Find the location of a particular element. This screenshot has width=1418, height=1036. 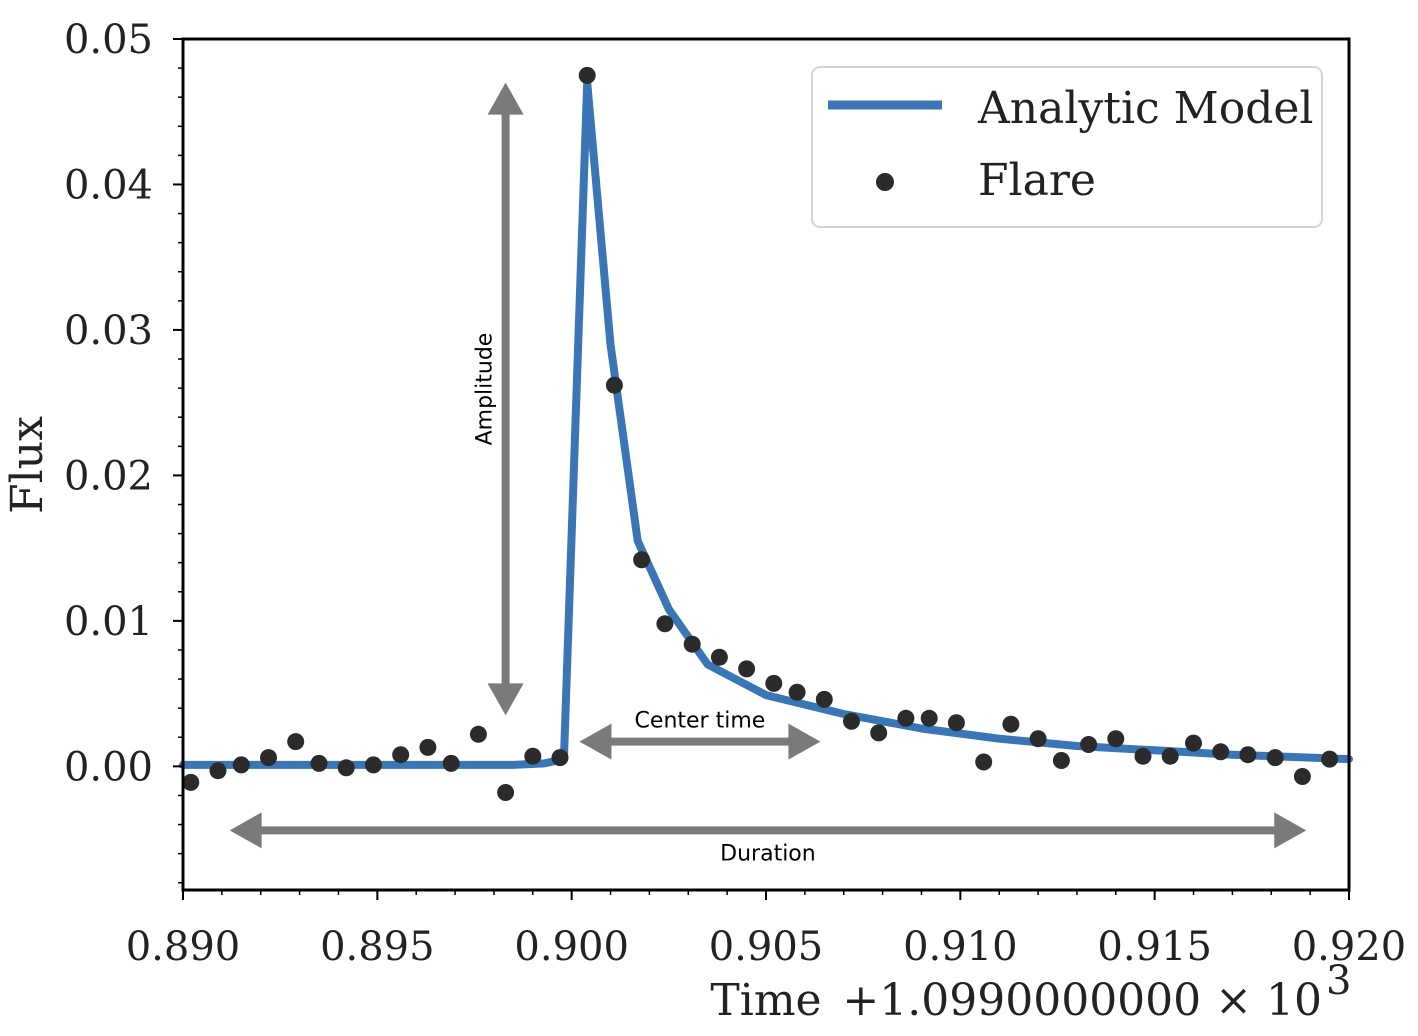

legend-label-model: Analytic Model is located at coordinates (1145, 108).